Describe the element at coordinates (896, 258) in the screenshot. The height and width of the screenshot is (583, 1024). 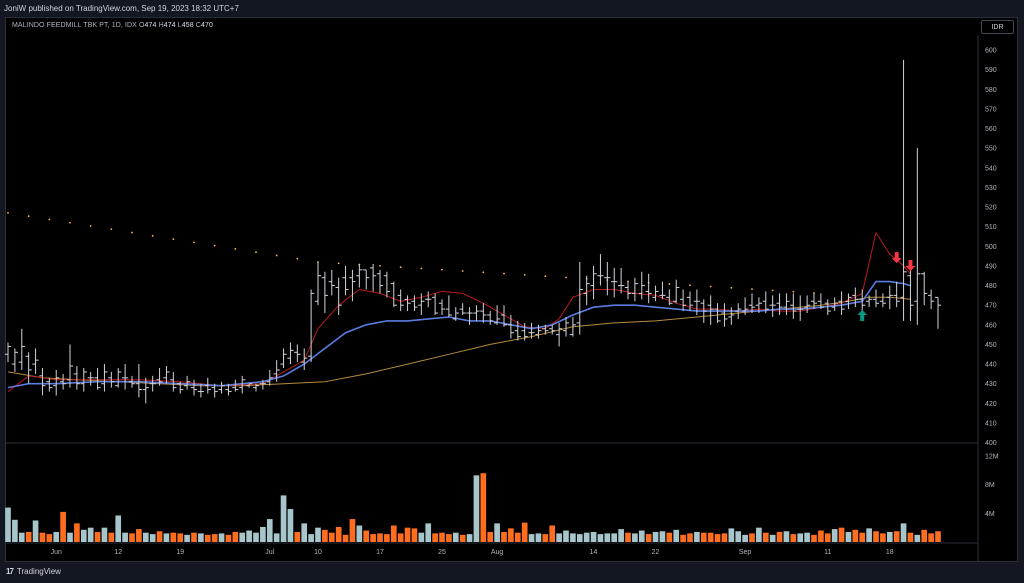
I see `arrow-down-icon` at that location.